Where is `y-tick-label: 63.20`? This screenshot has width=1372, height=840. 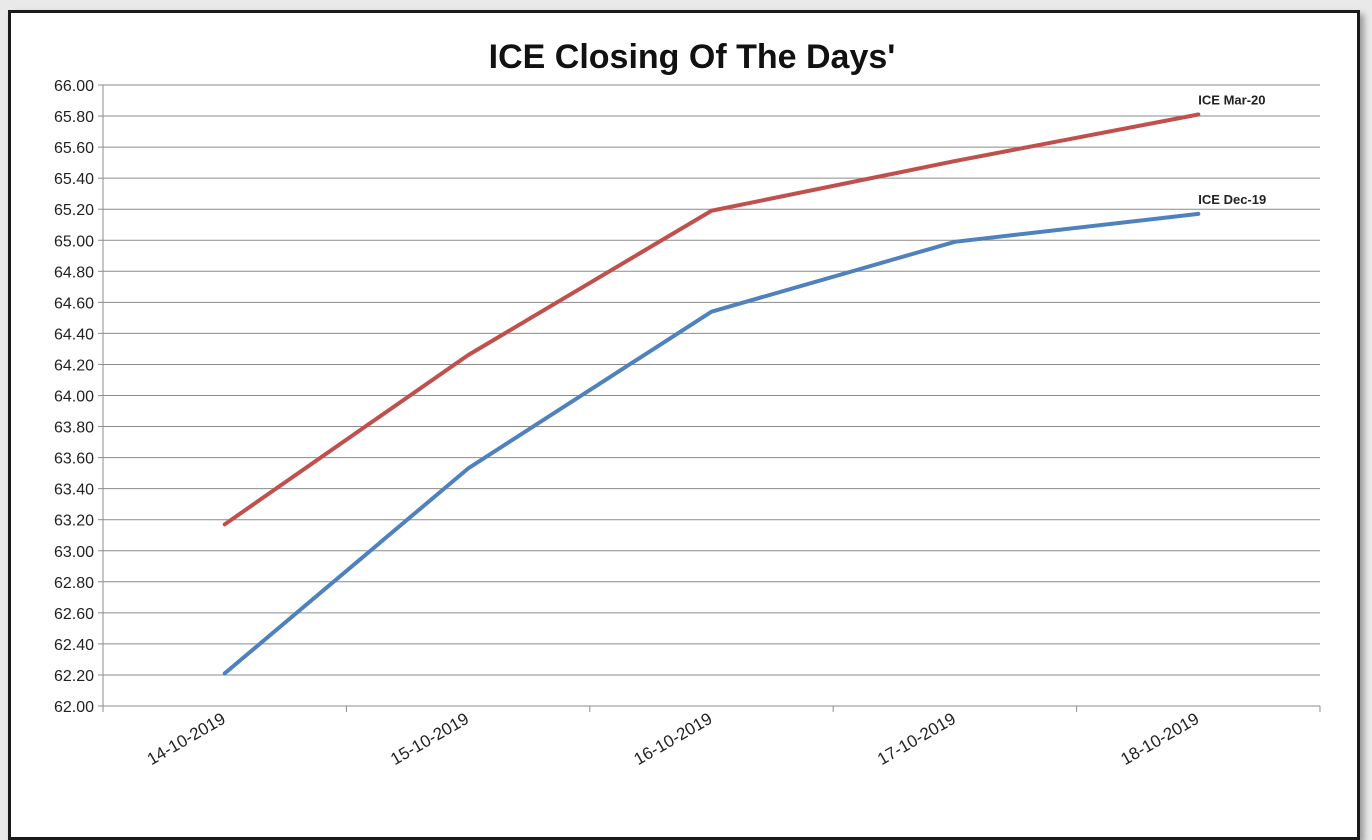 y-tick-label: 63.20 is located at coordinates (74, 521).